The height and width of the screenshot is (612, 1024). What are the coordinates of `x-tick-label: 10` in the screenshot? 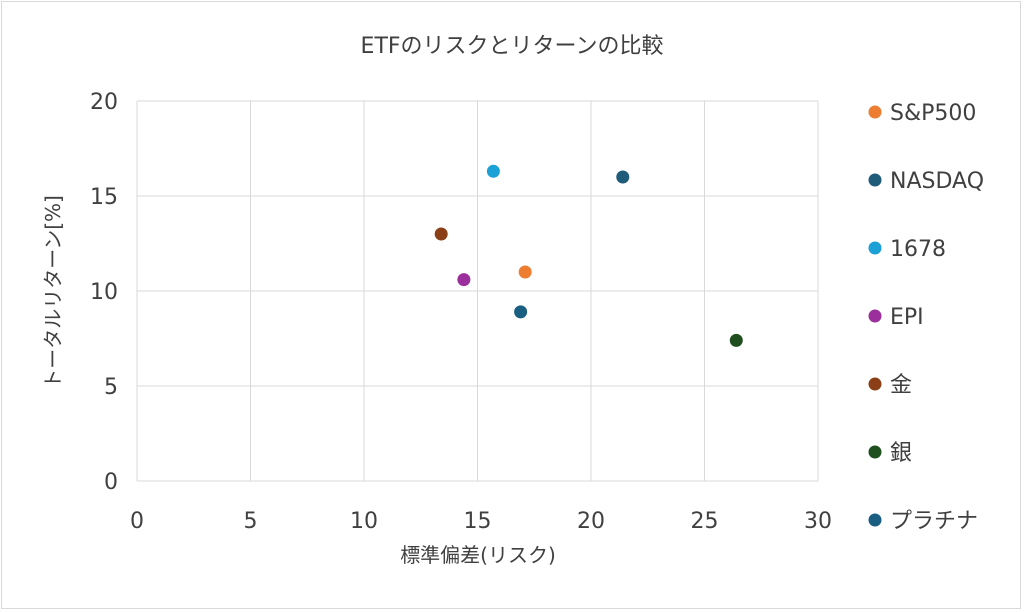 It's located at (364, 521).